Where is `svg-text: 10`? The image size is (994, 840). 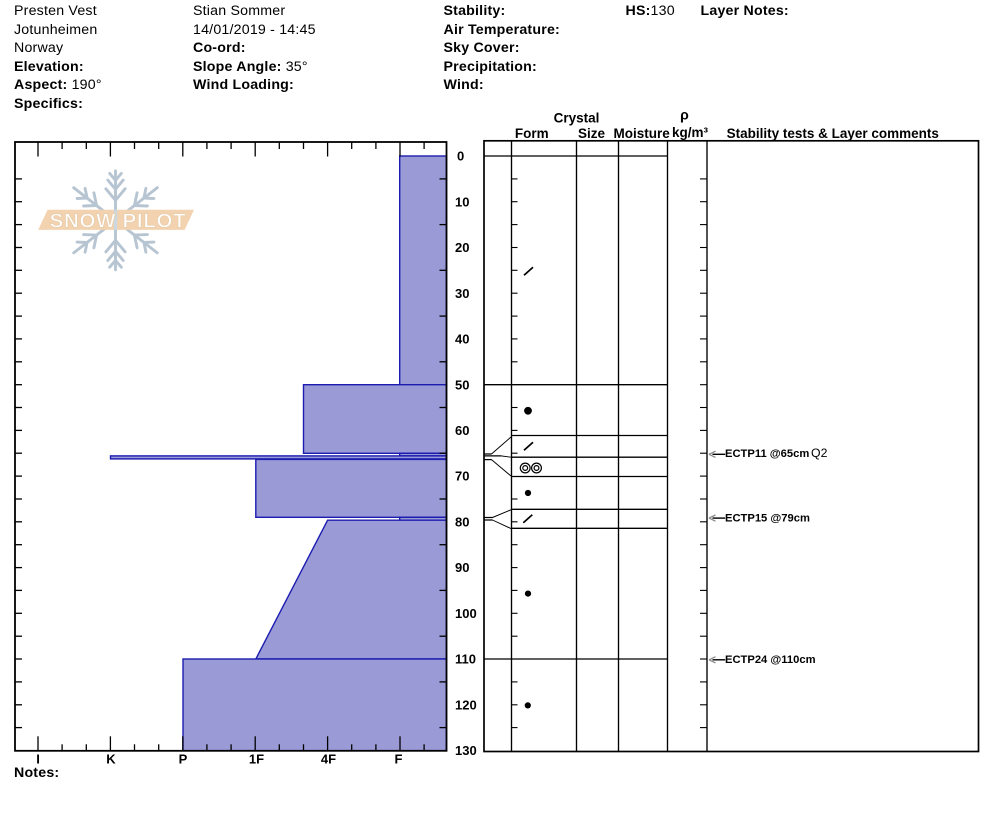 svg-text: 10 is located at coordinates (462, 201).